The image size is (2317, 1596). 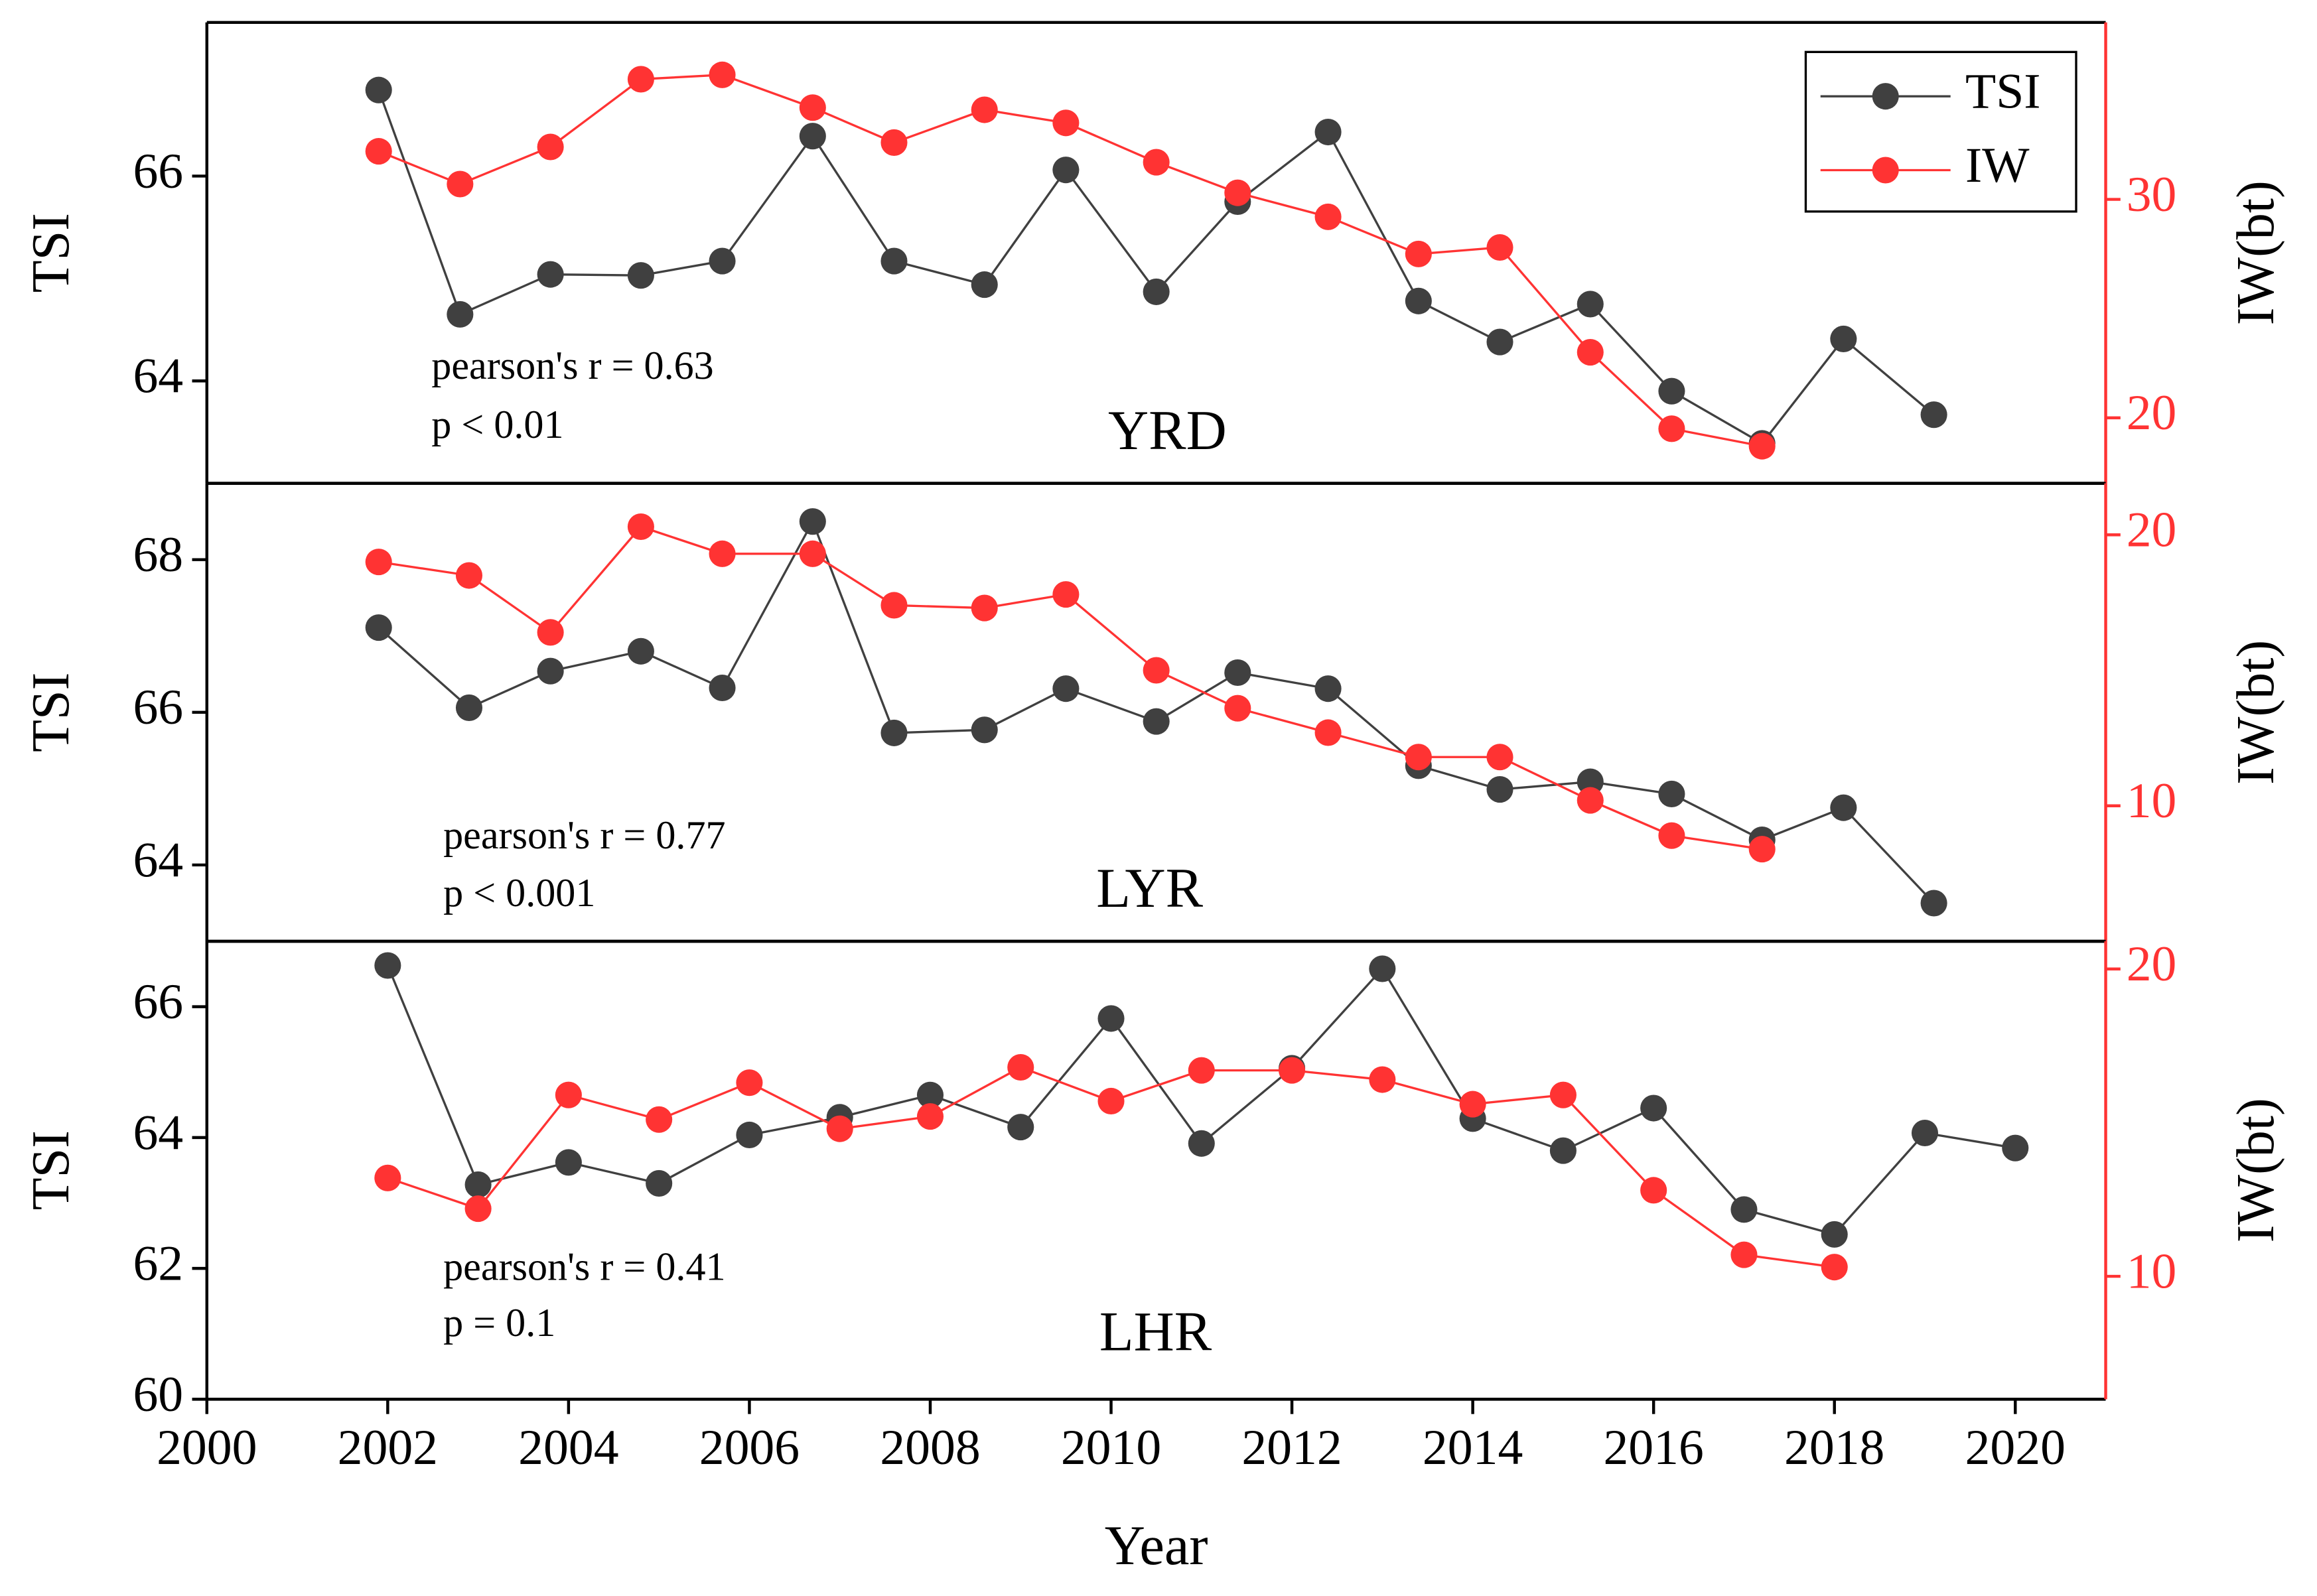 What do you see at coordinates (1473, 1447) in the screenshot?
I see `x-tick-label: 2014` at bounding box center [1473, 1447].